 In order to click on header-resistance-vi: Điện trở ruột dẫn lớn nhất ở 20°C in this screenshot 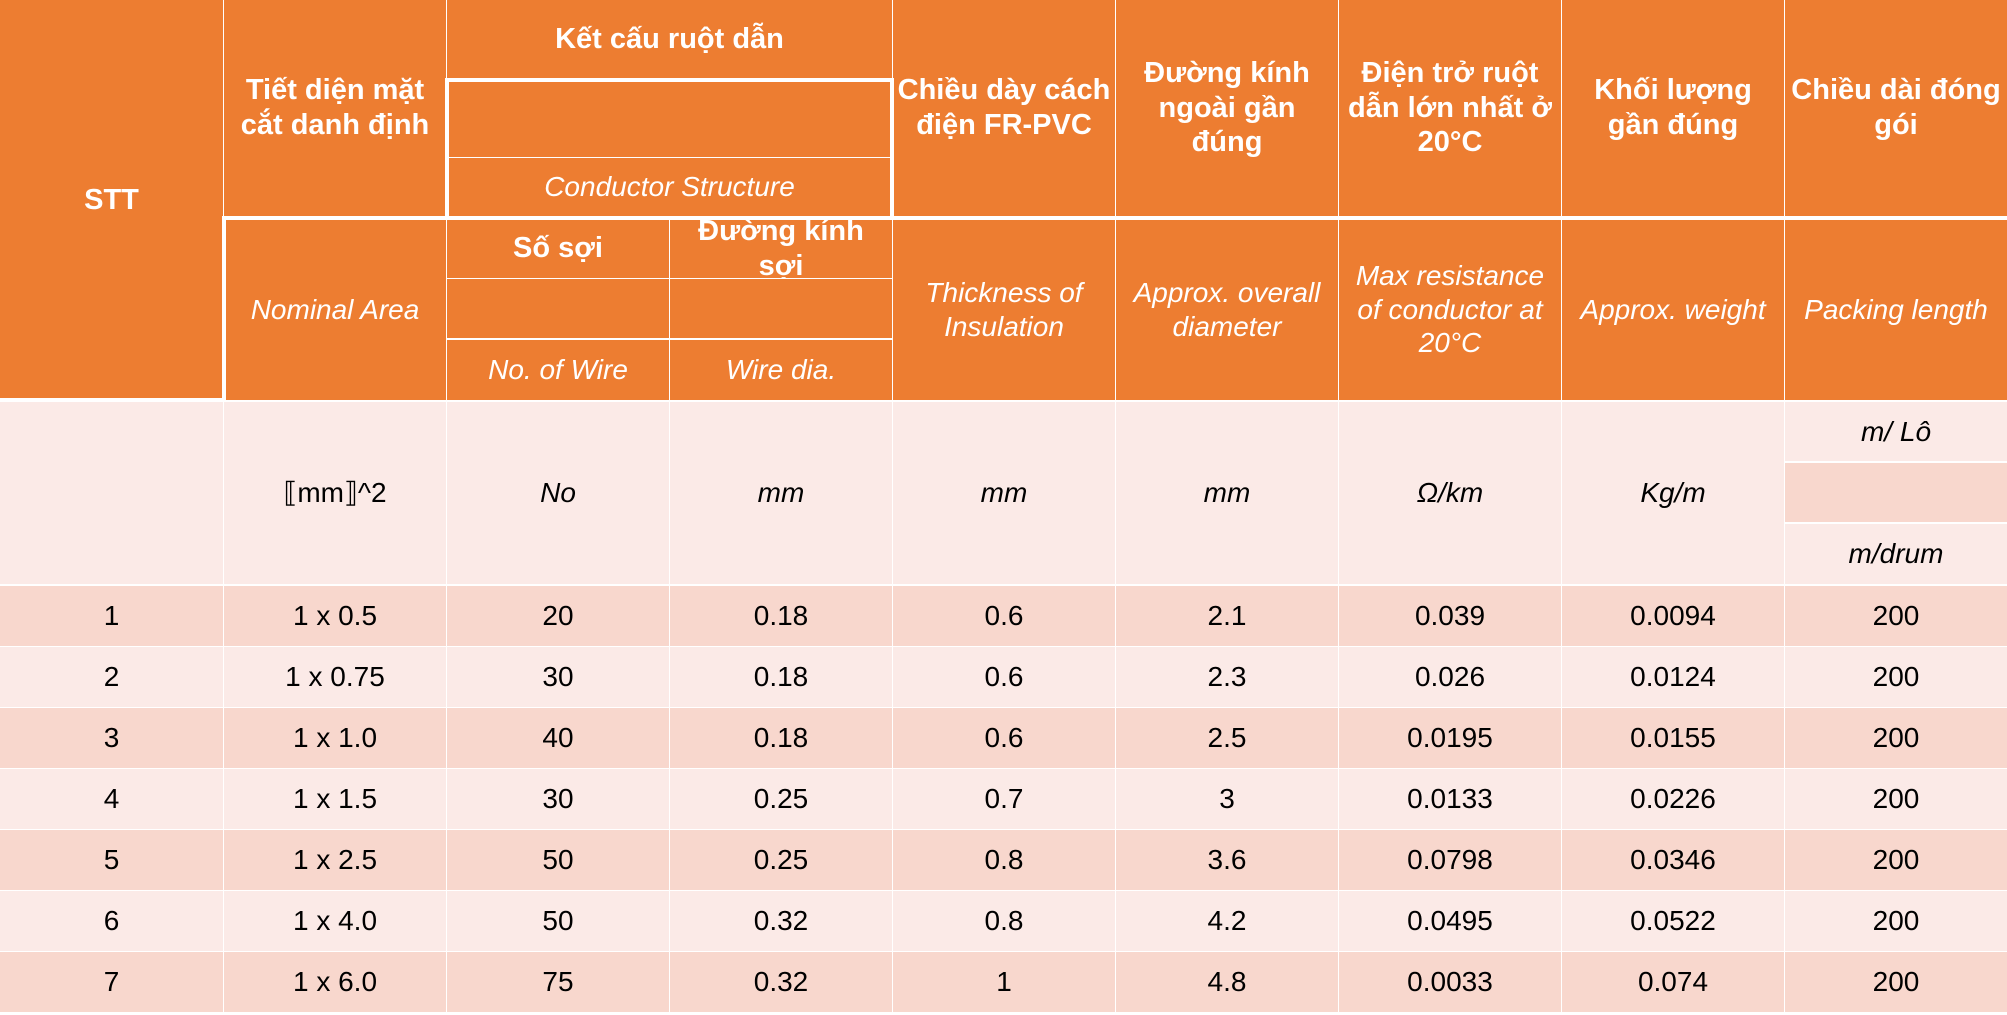, I will do `click(1450, 108)`.